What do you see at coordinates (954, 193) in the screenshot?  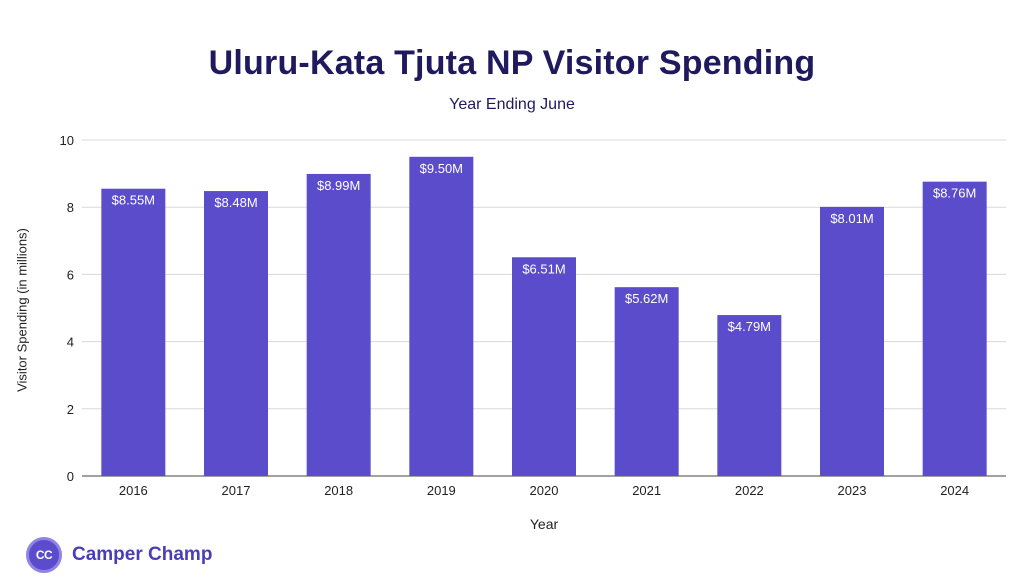 I see `bar-data-label: $8.76M` at bounding box center [954, 193].